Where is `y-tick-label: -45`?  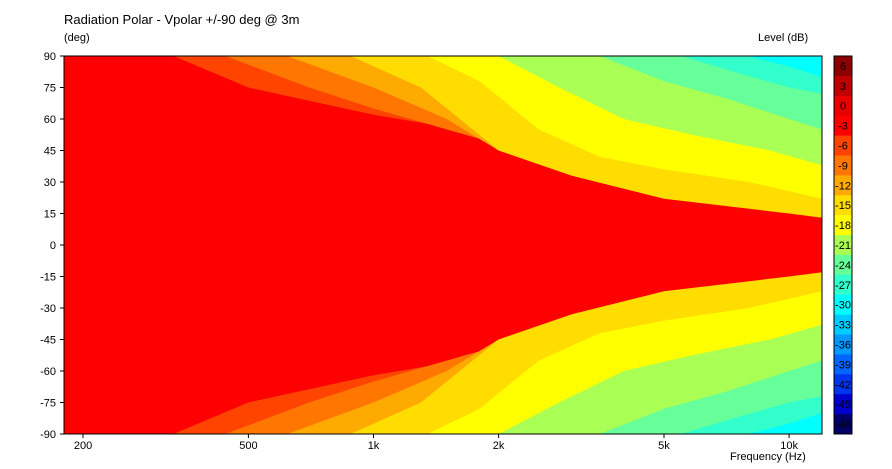 y-tick-label: -45 is located at coordinates (48, 341).